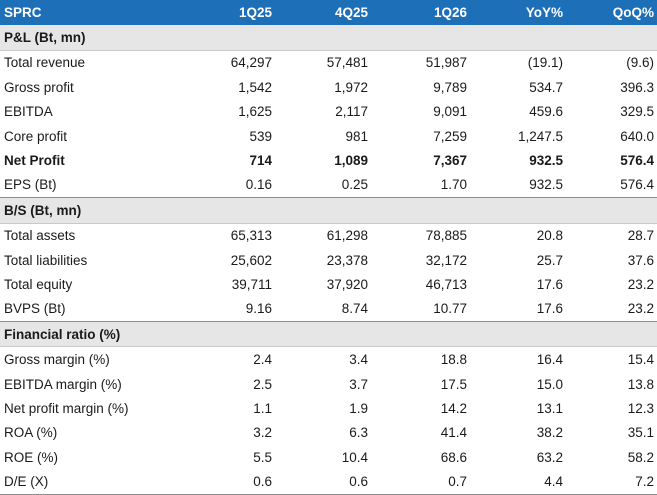 This screenshot has height=495, width=657. I want to click on table-row: Net profit margin (%) 1.1 1.9 14.2 13.1 12.3, so click(328, 408).